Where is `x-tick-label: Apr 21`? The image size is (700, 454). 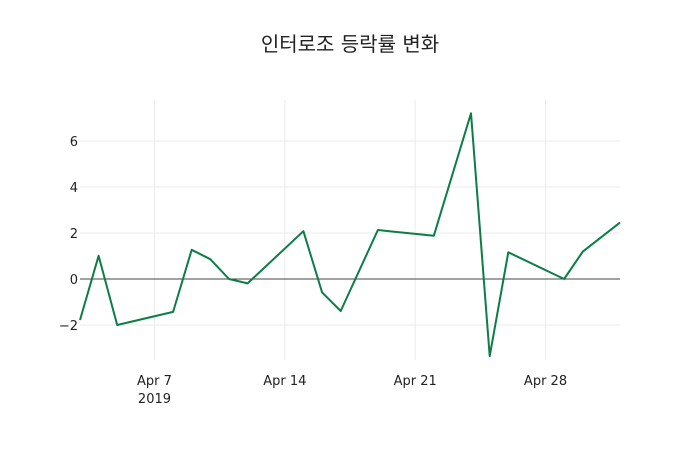 x-tick-label: Apr 21 is located at coordinates (415, 381).